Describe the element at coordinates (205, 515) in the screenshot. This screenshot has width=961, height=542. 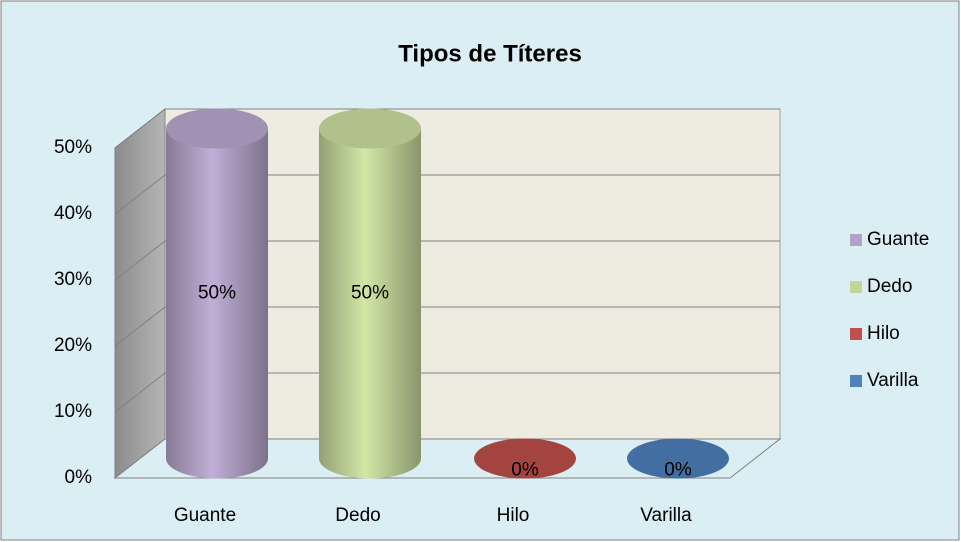
I see `x-tick-label: Guante` at that location.